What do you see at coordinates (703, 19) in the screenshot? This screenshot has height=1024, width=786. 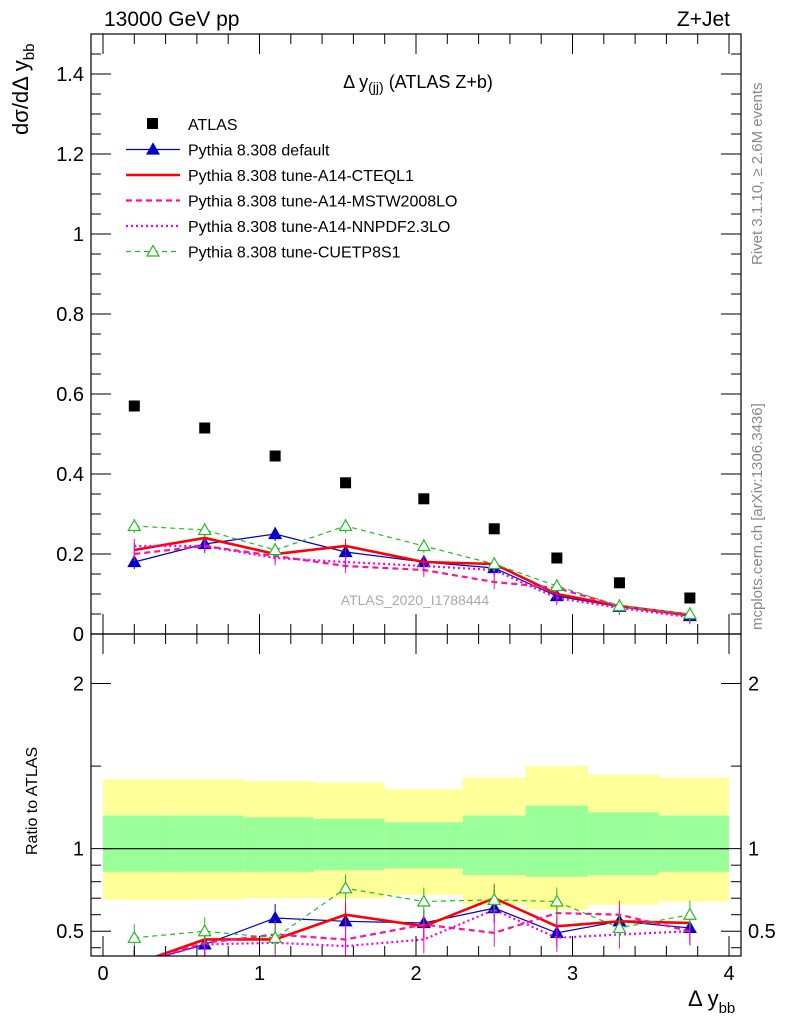 I see `header-process: Z+Jet` at bounding box center [703, 19].